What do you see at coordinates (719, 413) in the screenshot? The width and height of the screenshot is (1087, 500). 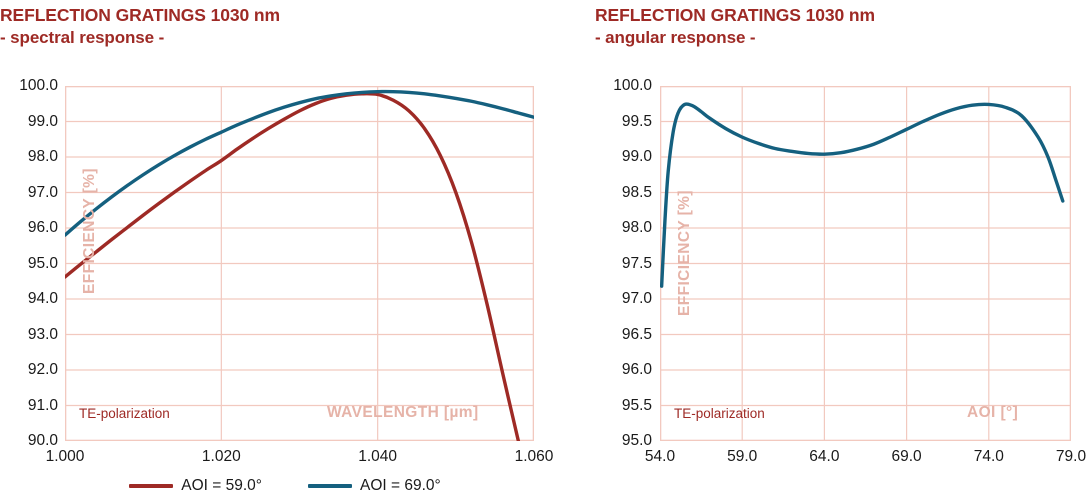 I see `right-polarization-annotation: TE-polarization` at bounding box center [719, 413].